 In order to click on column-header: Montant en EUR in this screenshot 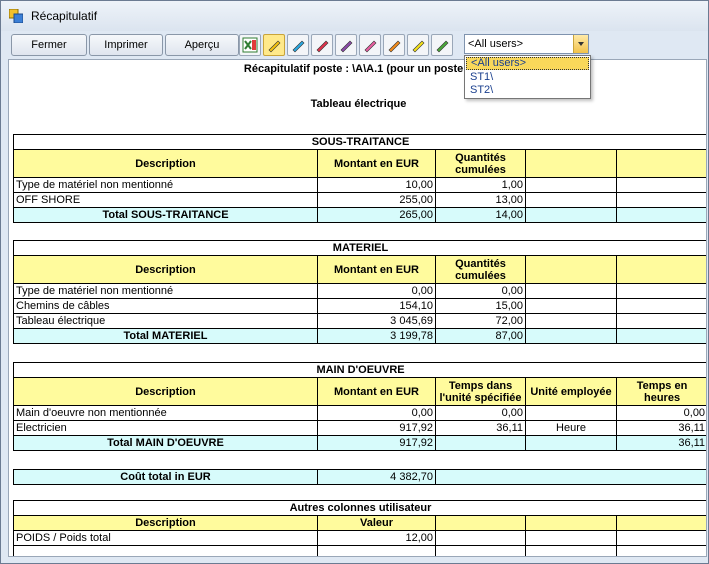, I will do `click(376, 269)`.